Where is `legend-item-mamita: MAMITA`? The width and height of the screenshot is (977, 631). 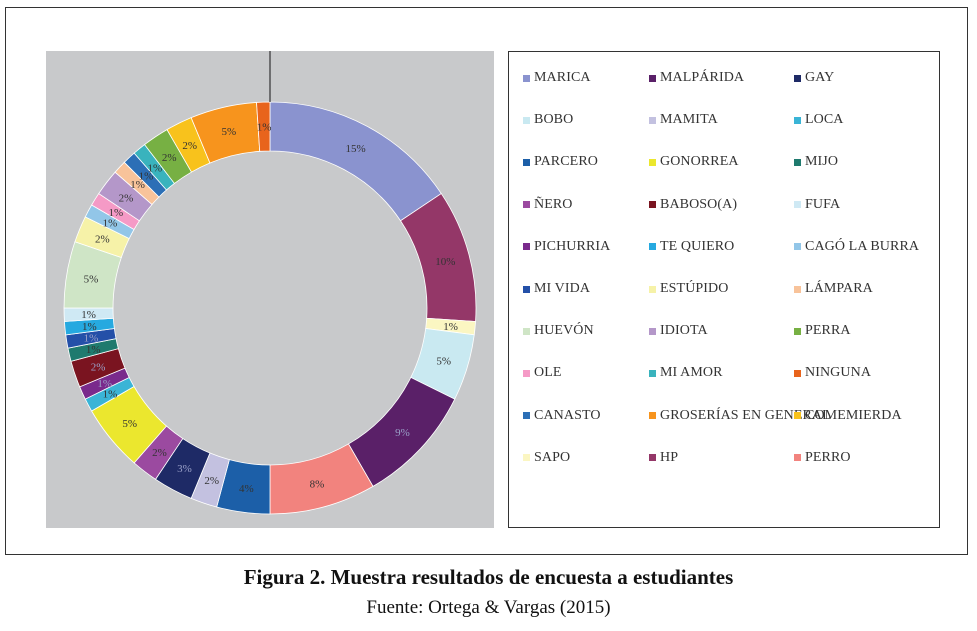 legend-item-mamita: MAMITA is located at coordinates (683, 120).